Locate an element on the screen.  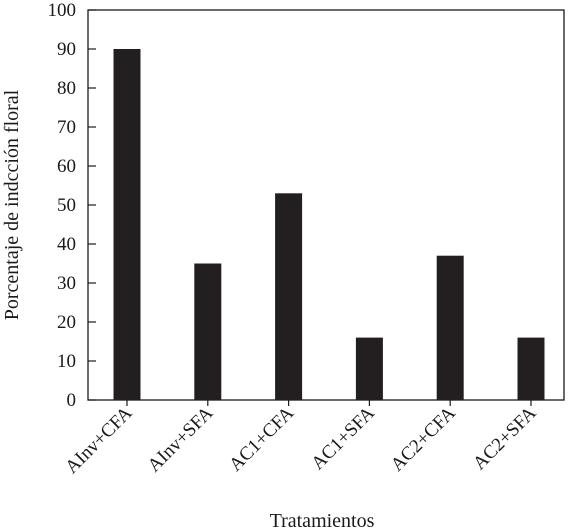
y-tick-label: 50 is located at coordinates (66, 205).